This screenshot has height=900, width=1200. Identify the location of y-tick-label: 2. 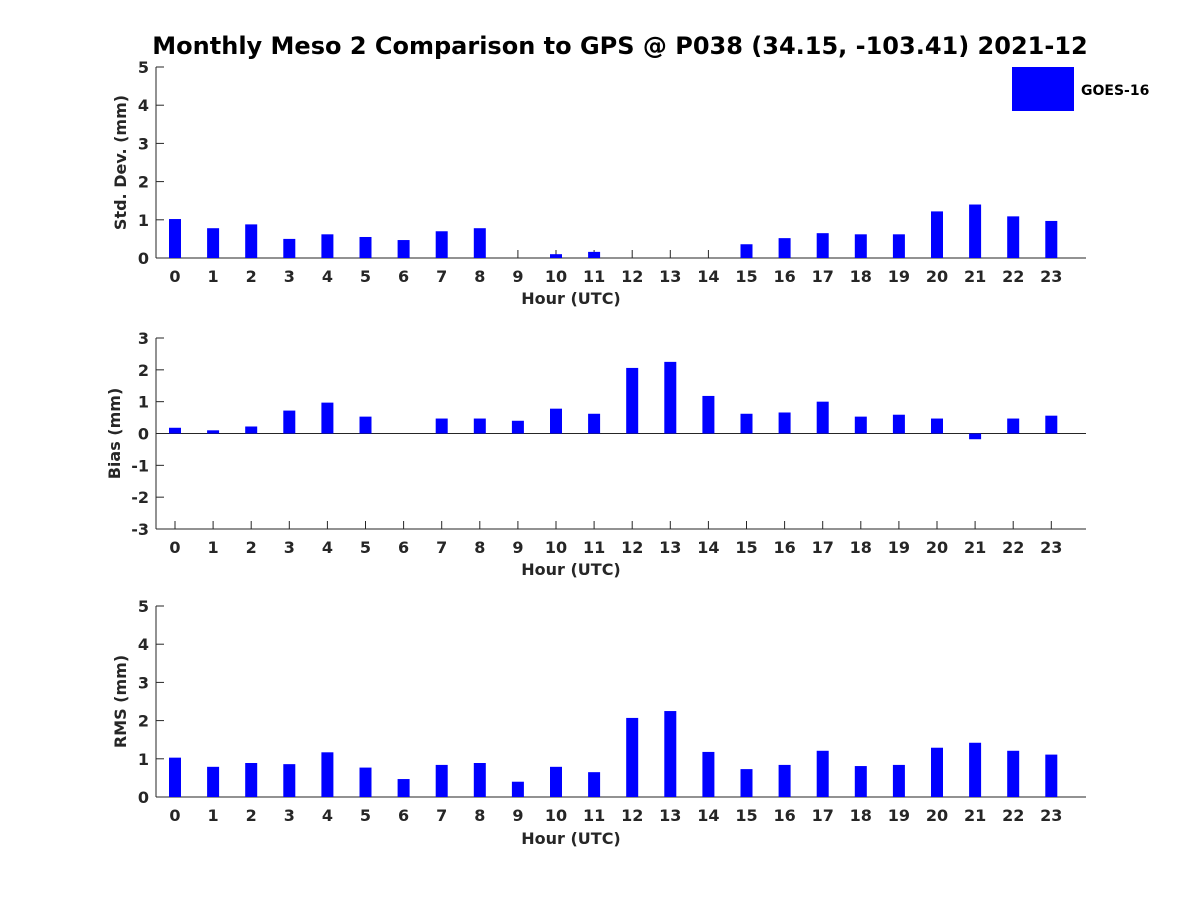
(143, 370).